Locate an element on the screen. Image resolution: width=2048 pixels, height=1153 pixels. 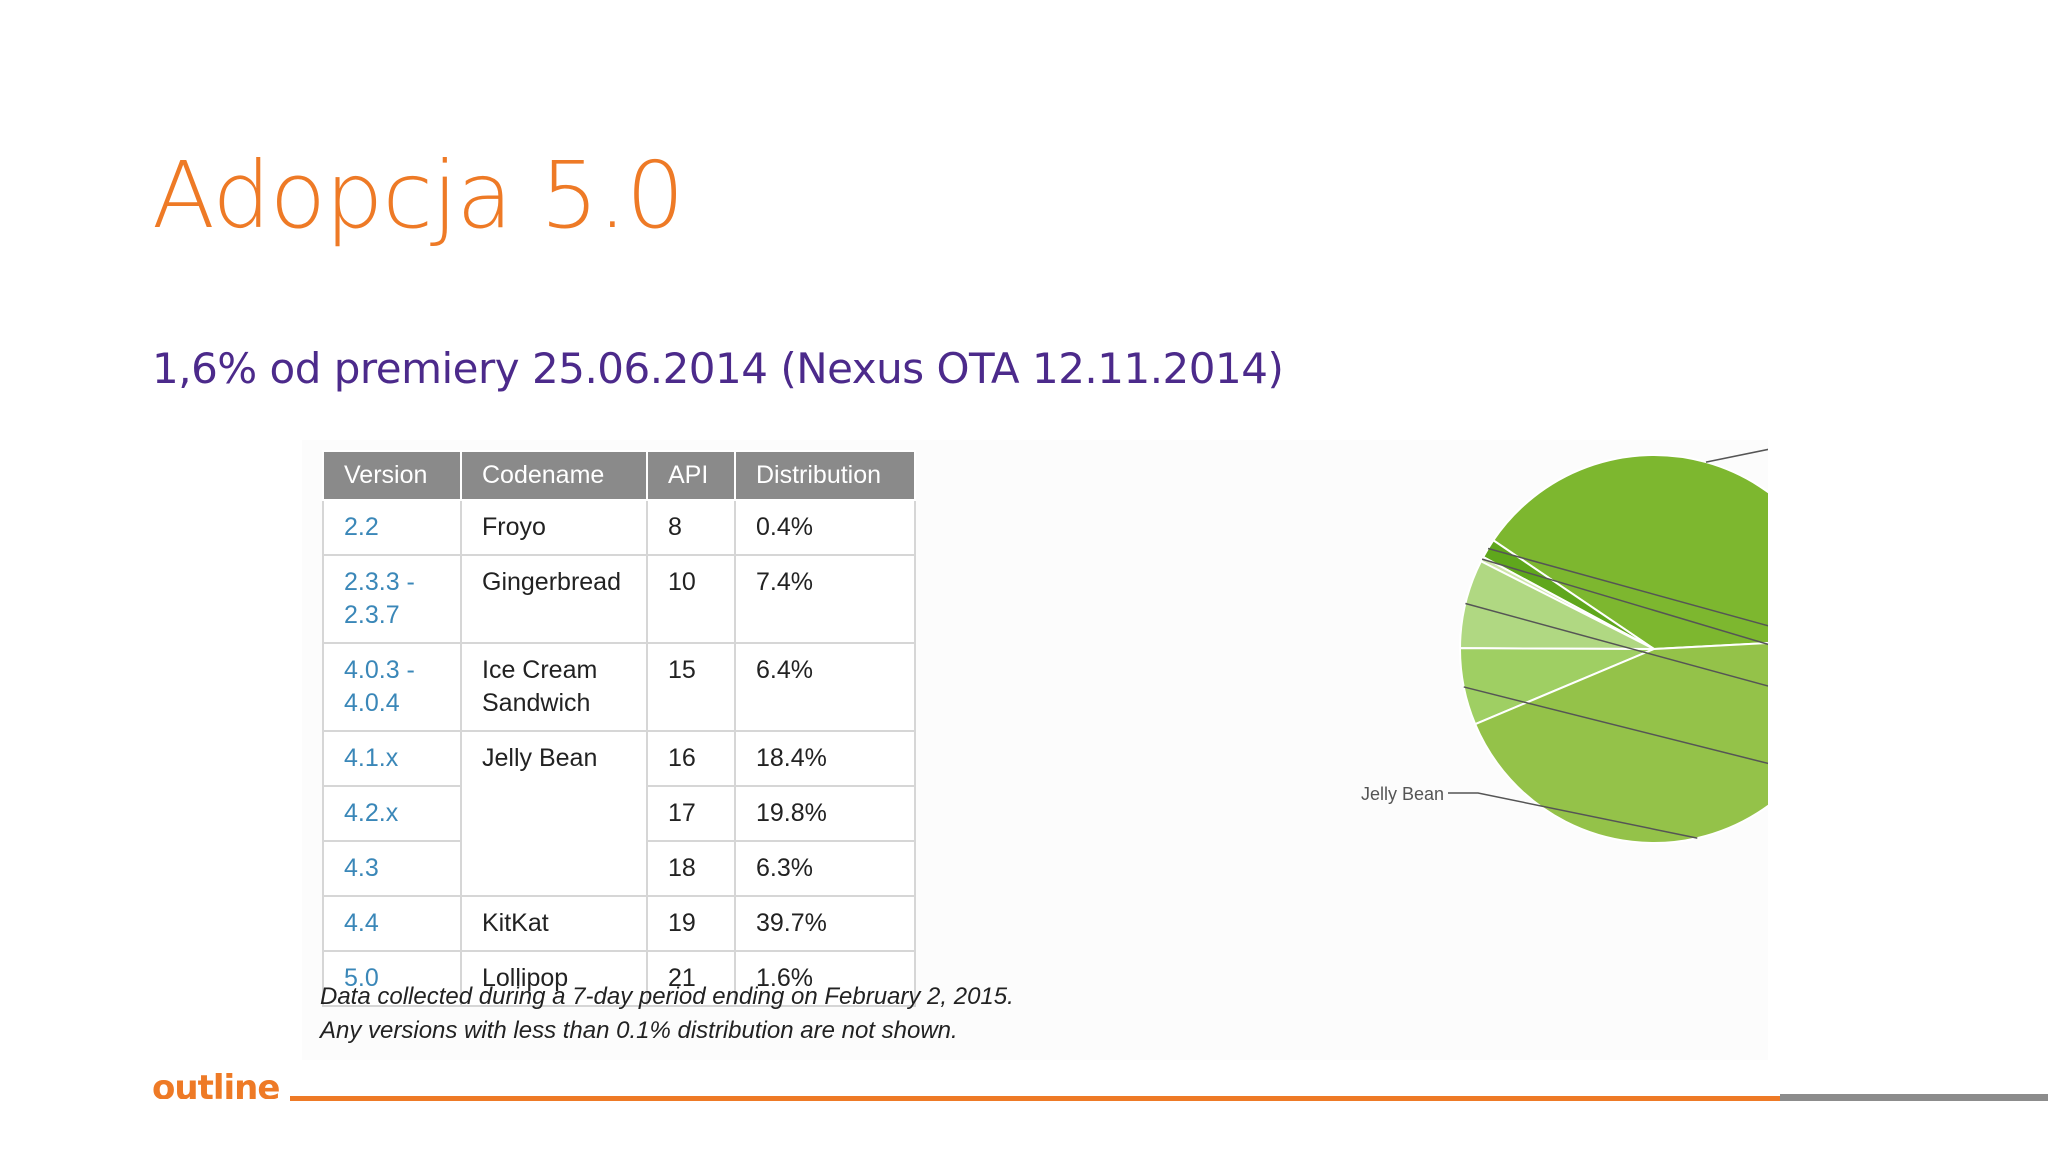
table-row: 4.1.x Jelly Bean 16 18.4% is located at coordinates (619, 813).